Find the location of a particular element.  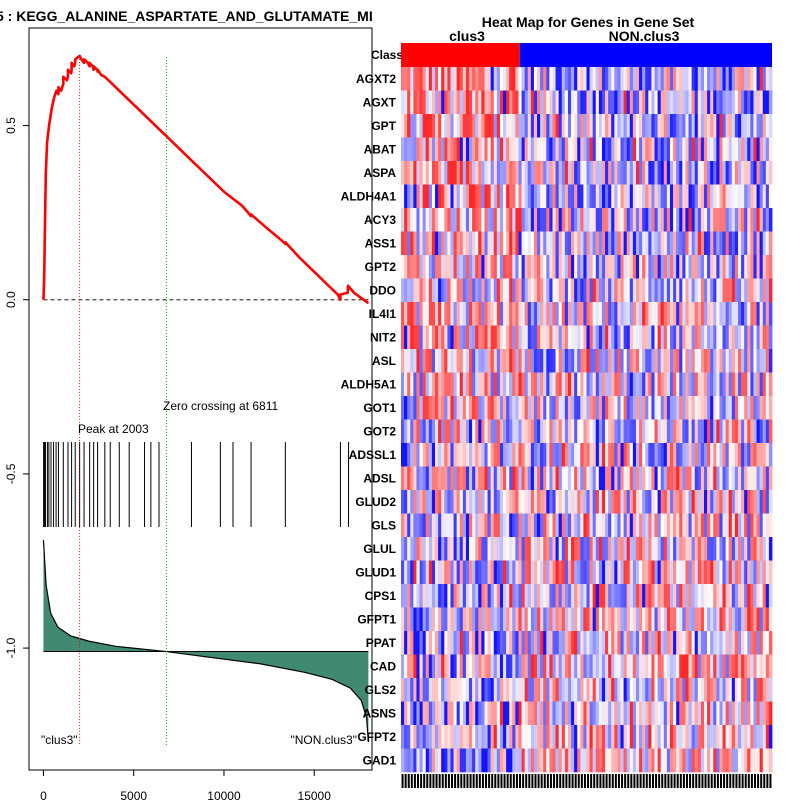

gene-label: GOT1 is located at coordinates (379, 408).